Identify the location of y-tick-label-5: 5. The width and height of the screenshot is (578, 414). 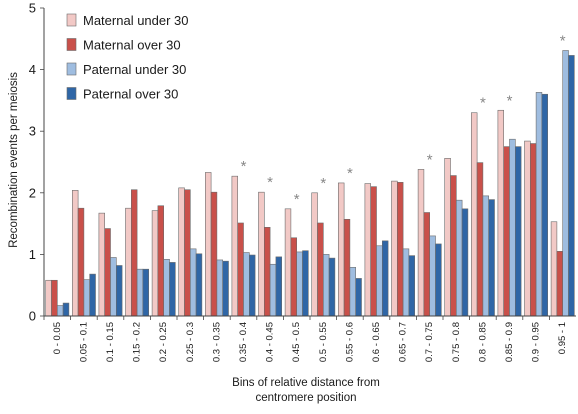
(32, 8).